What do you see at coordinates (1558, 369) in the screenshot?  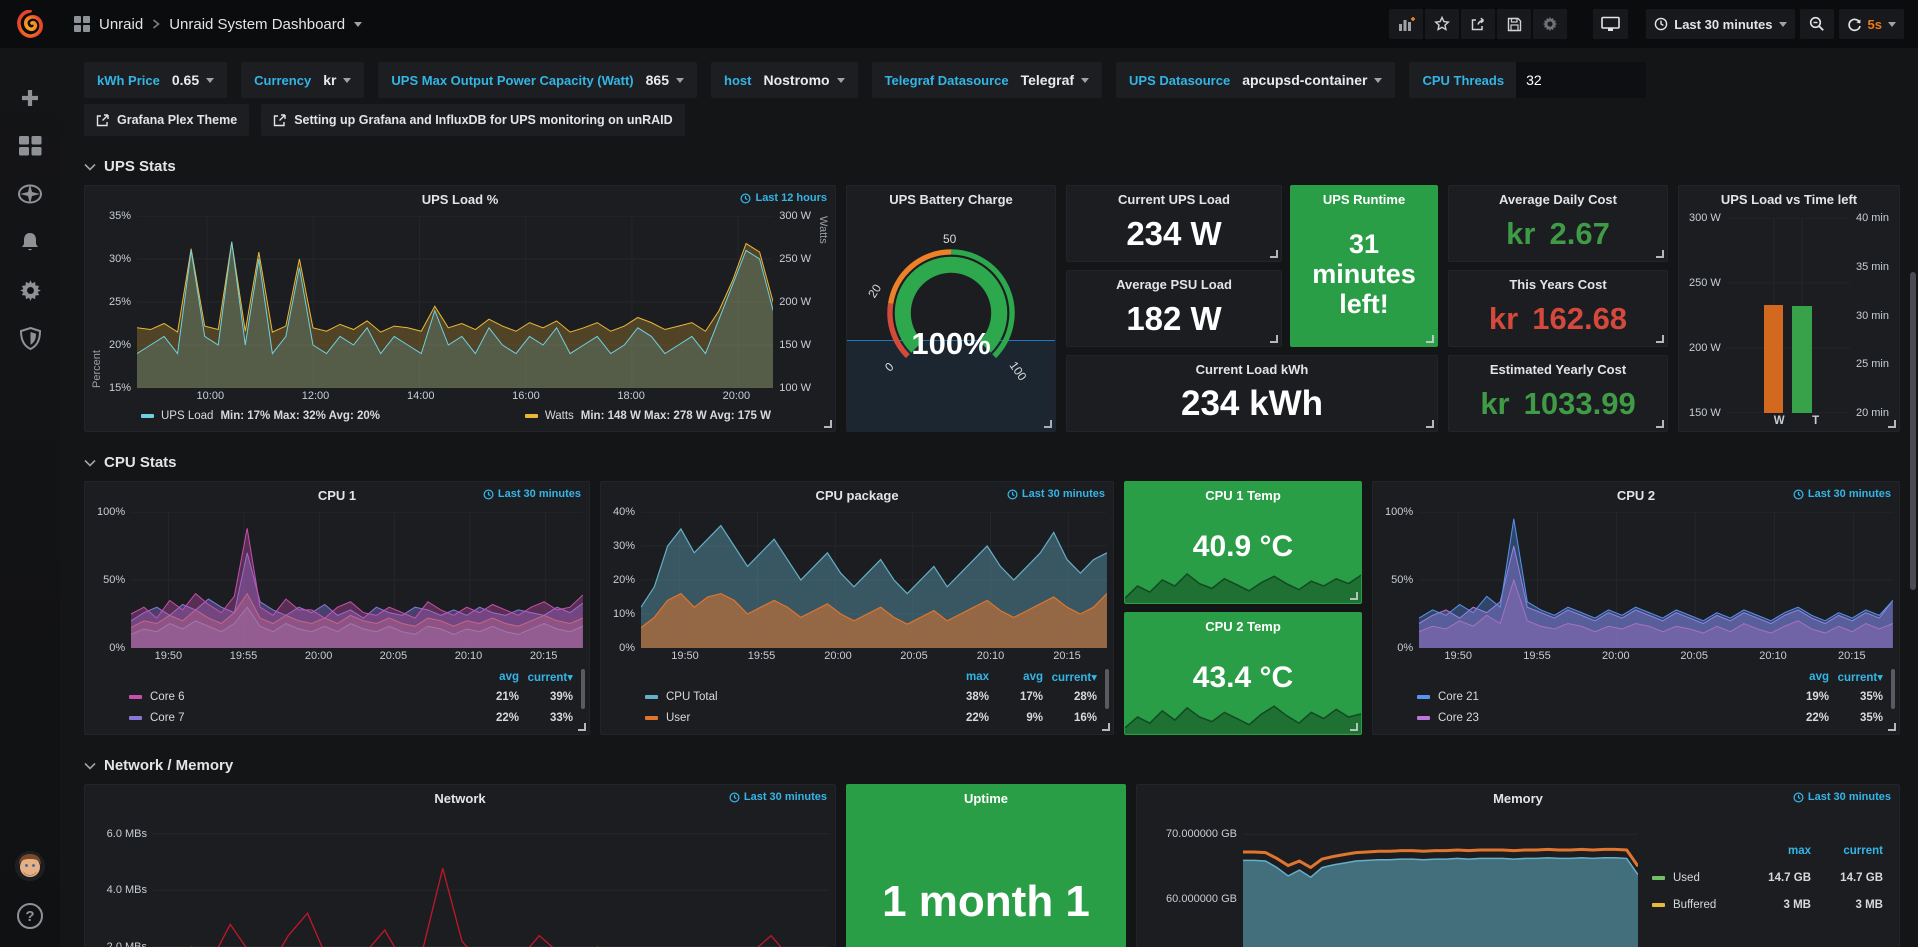 I see `panel-title: Estimated Yearly Cost` at bounding box center [1558, 369].